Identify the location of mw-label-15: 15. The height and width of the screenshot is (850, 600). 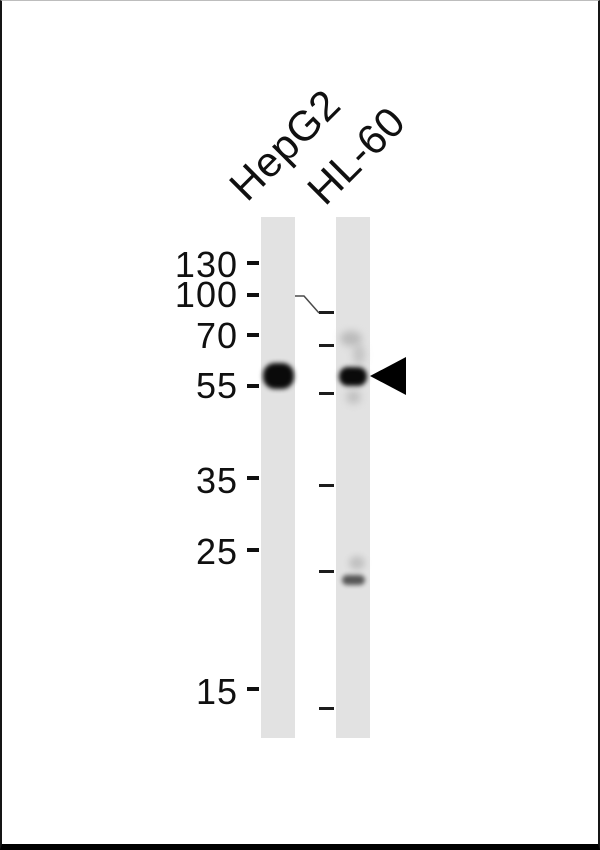
(216, 691).